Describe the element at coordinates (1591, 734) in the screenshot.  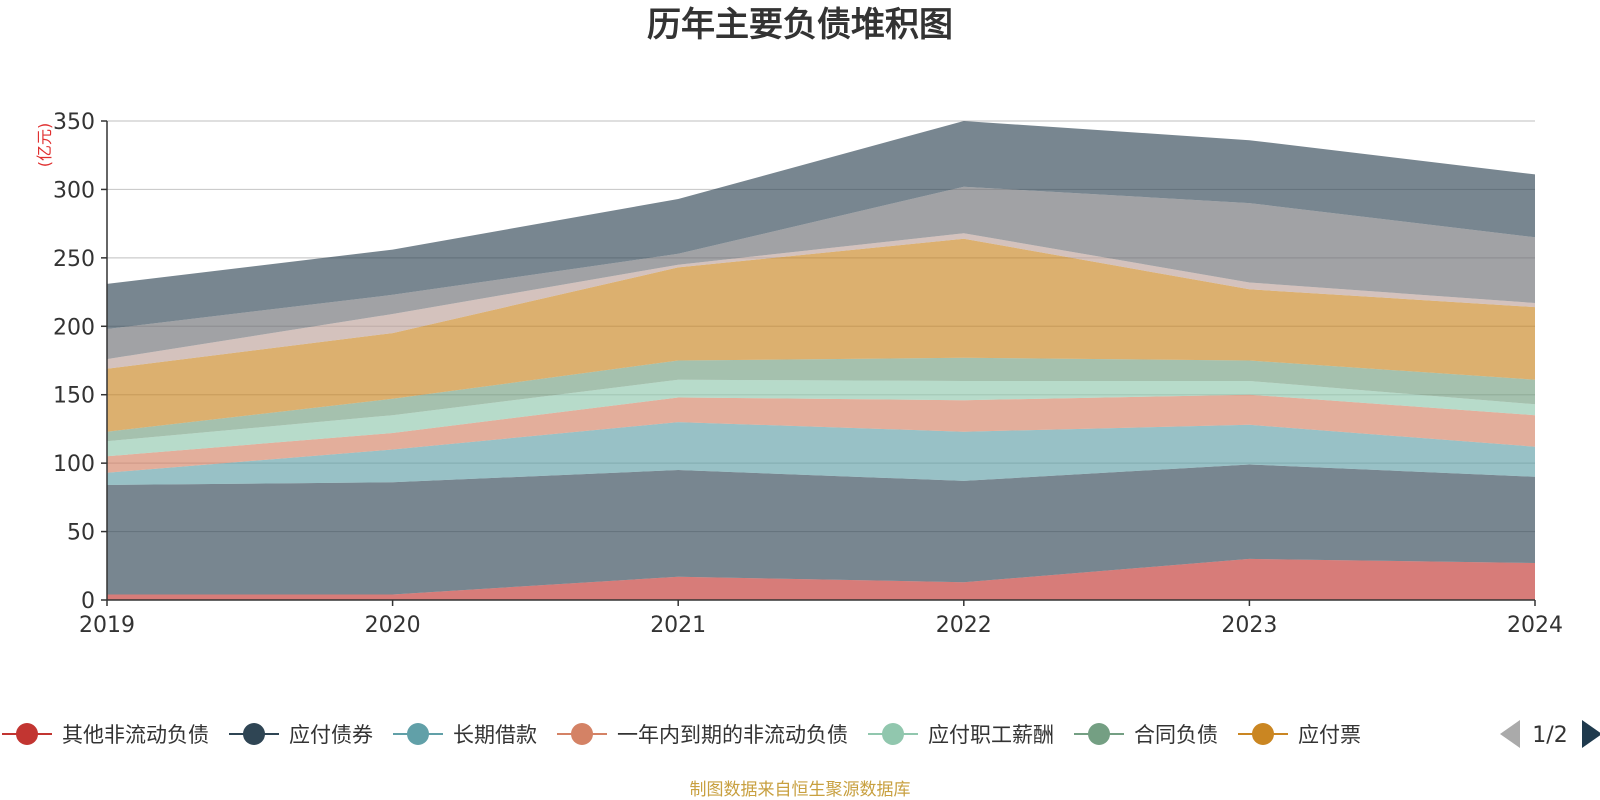
I see `legend-next-page-icon` at that location.